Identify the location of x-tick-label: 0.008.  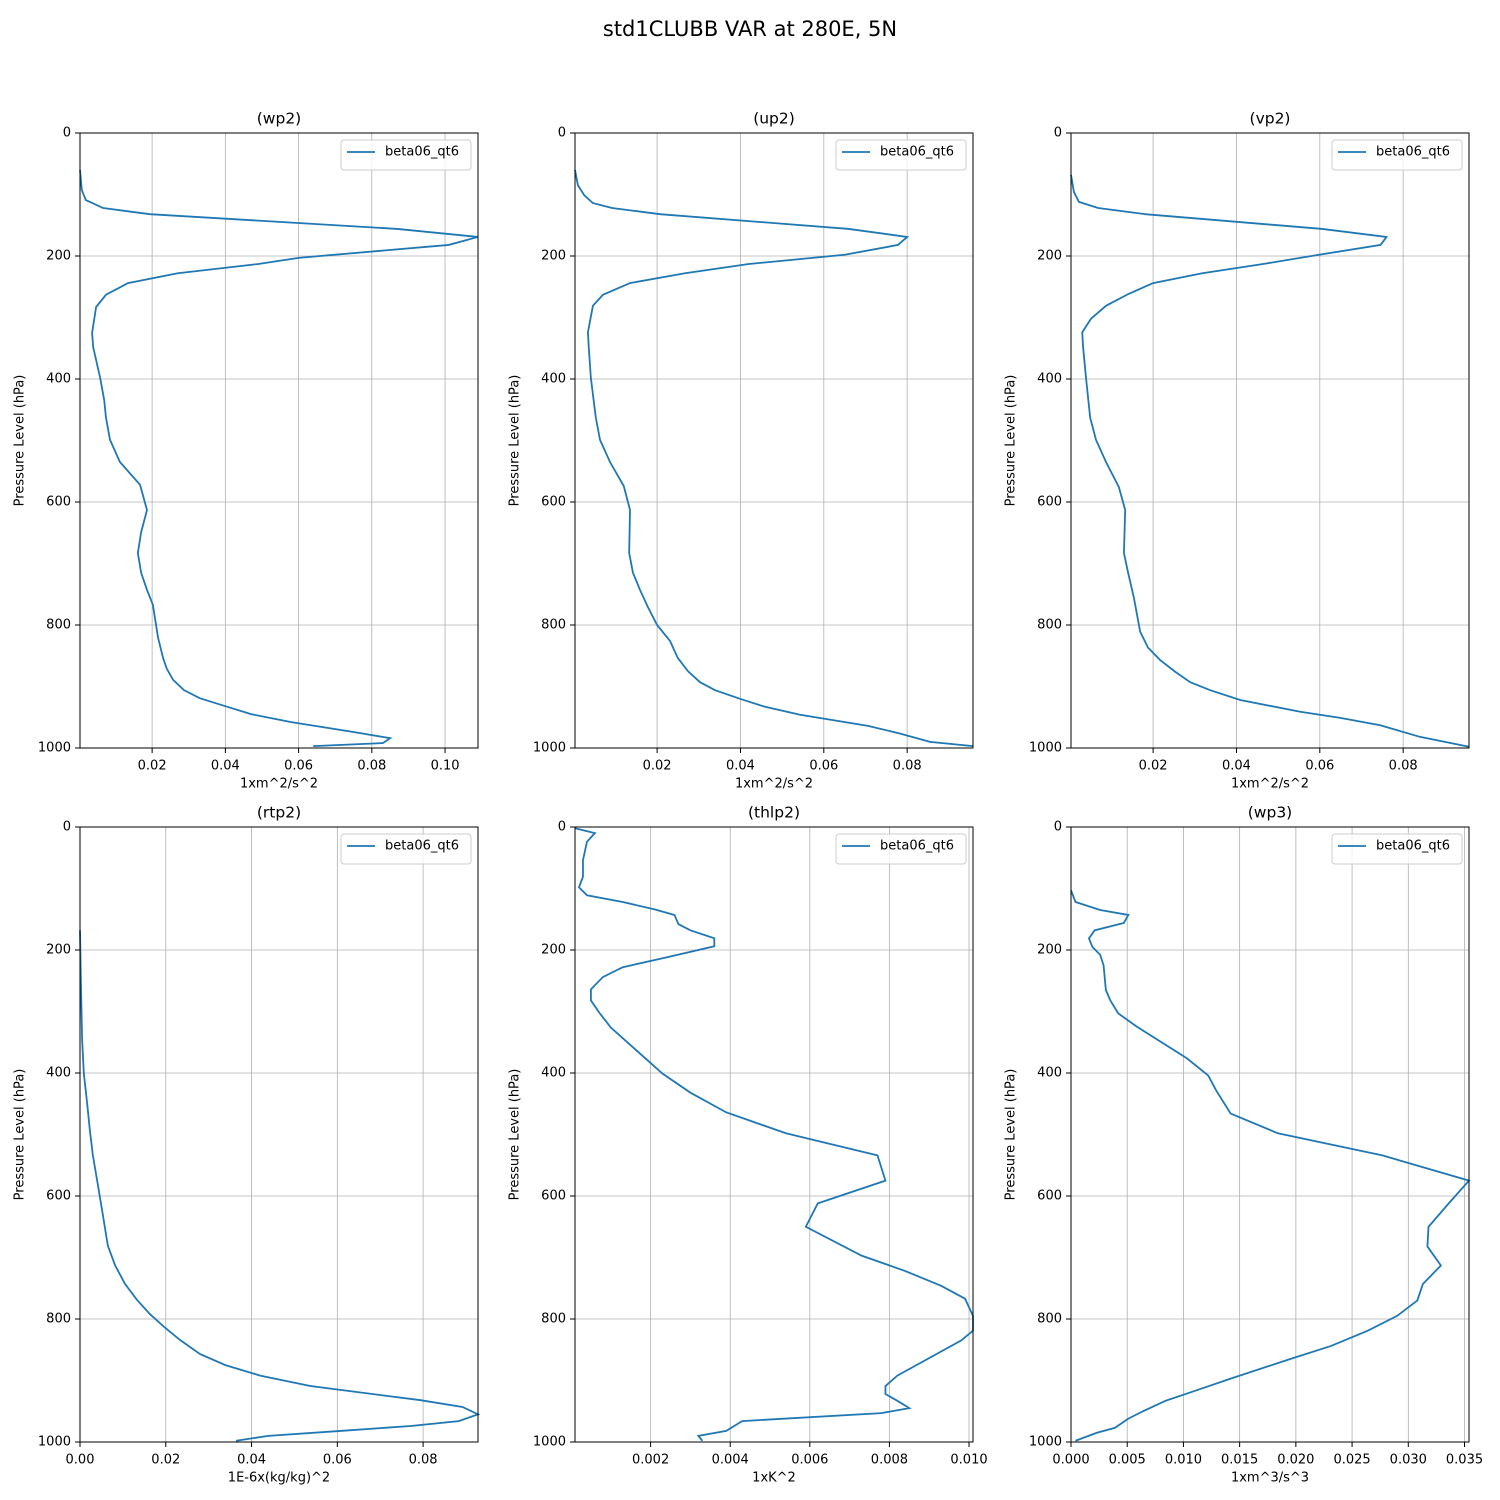
(889, 1460).